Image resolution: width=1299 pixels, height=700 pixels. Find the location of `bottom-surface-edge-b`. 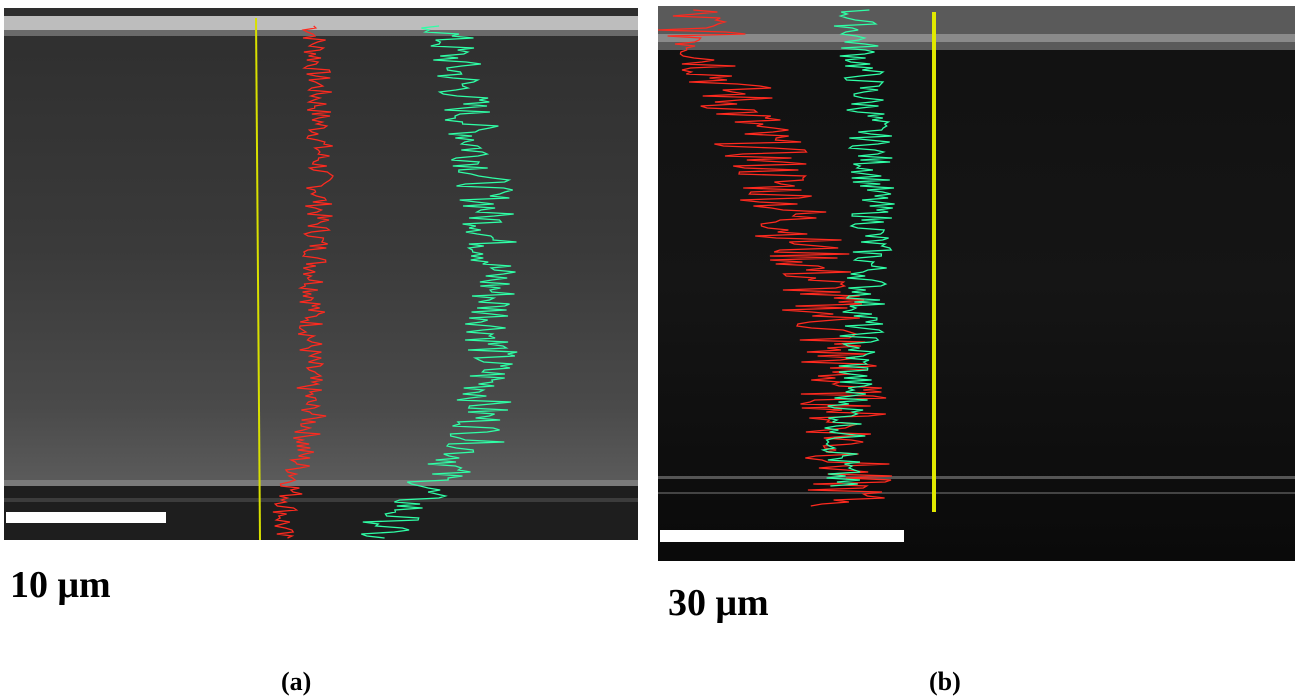

bottom-surface-edge-b is located at coordinates (976, 477).